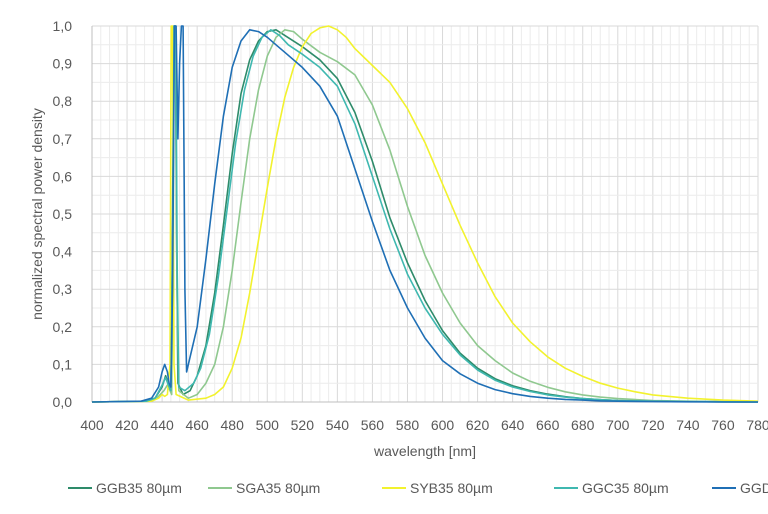 Image resolution: width=768 pixels, height=514 pixels. What do you see at coordinates (63, 214) in the screenshot?
I see `y-tick-label: 0,5` at bounding box center [63, 214].